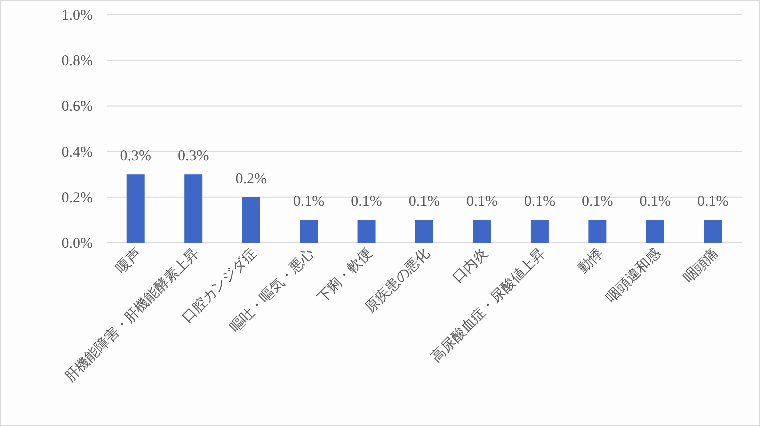  I want to click on x-tick-label: 咽頭痛, so click(701, 266).